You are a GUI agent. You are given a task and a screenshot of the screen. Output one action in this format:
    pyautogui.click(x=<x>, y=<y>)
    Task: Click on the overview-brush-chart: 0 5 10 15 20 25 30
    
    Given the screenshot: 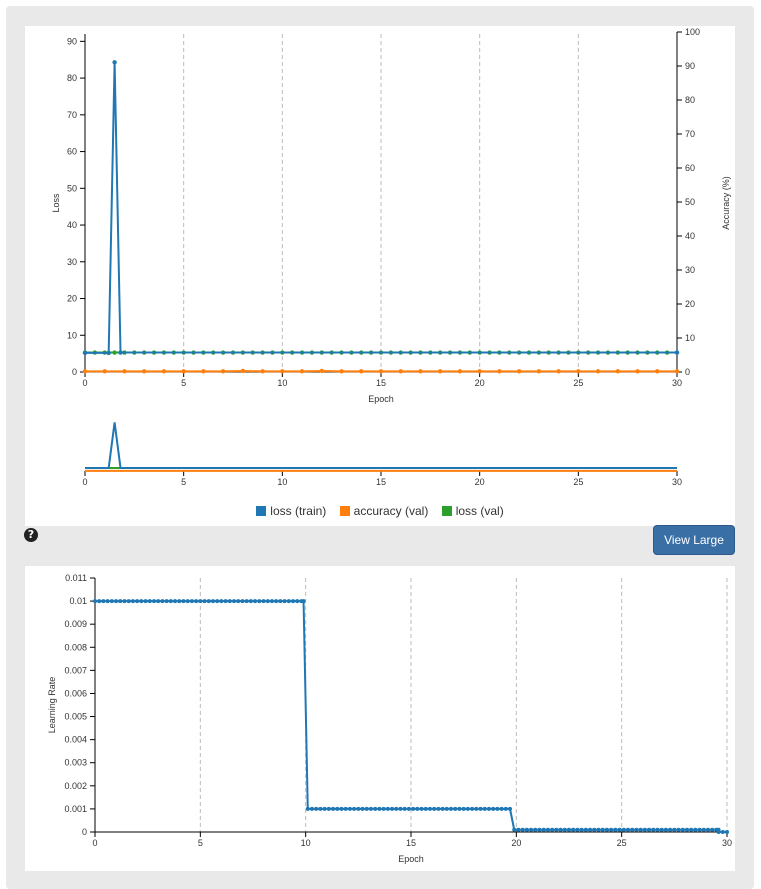 What is the action you would take?
    pyautogui.click(x=380, y=446)
    